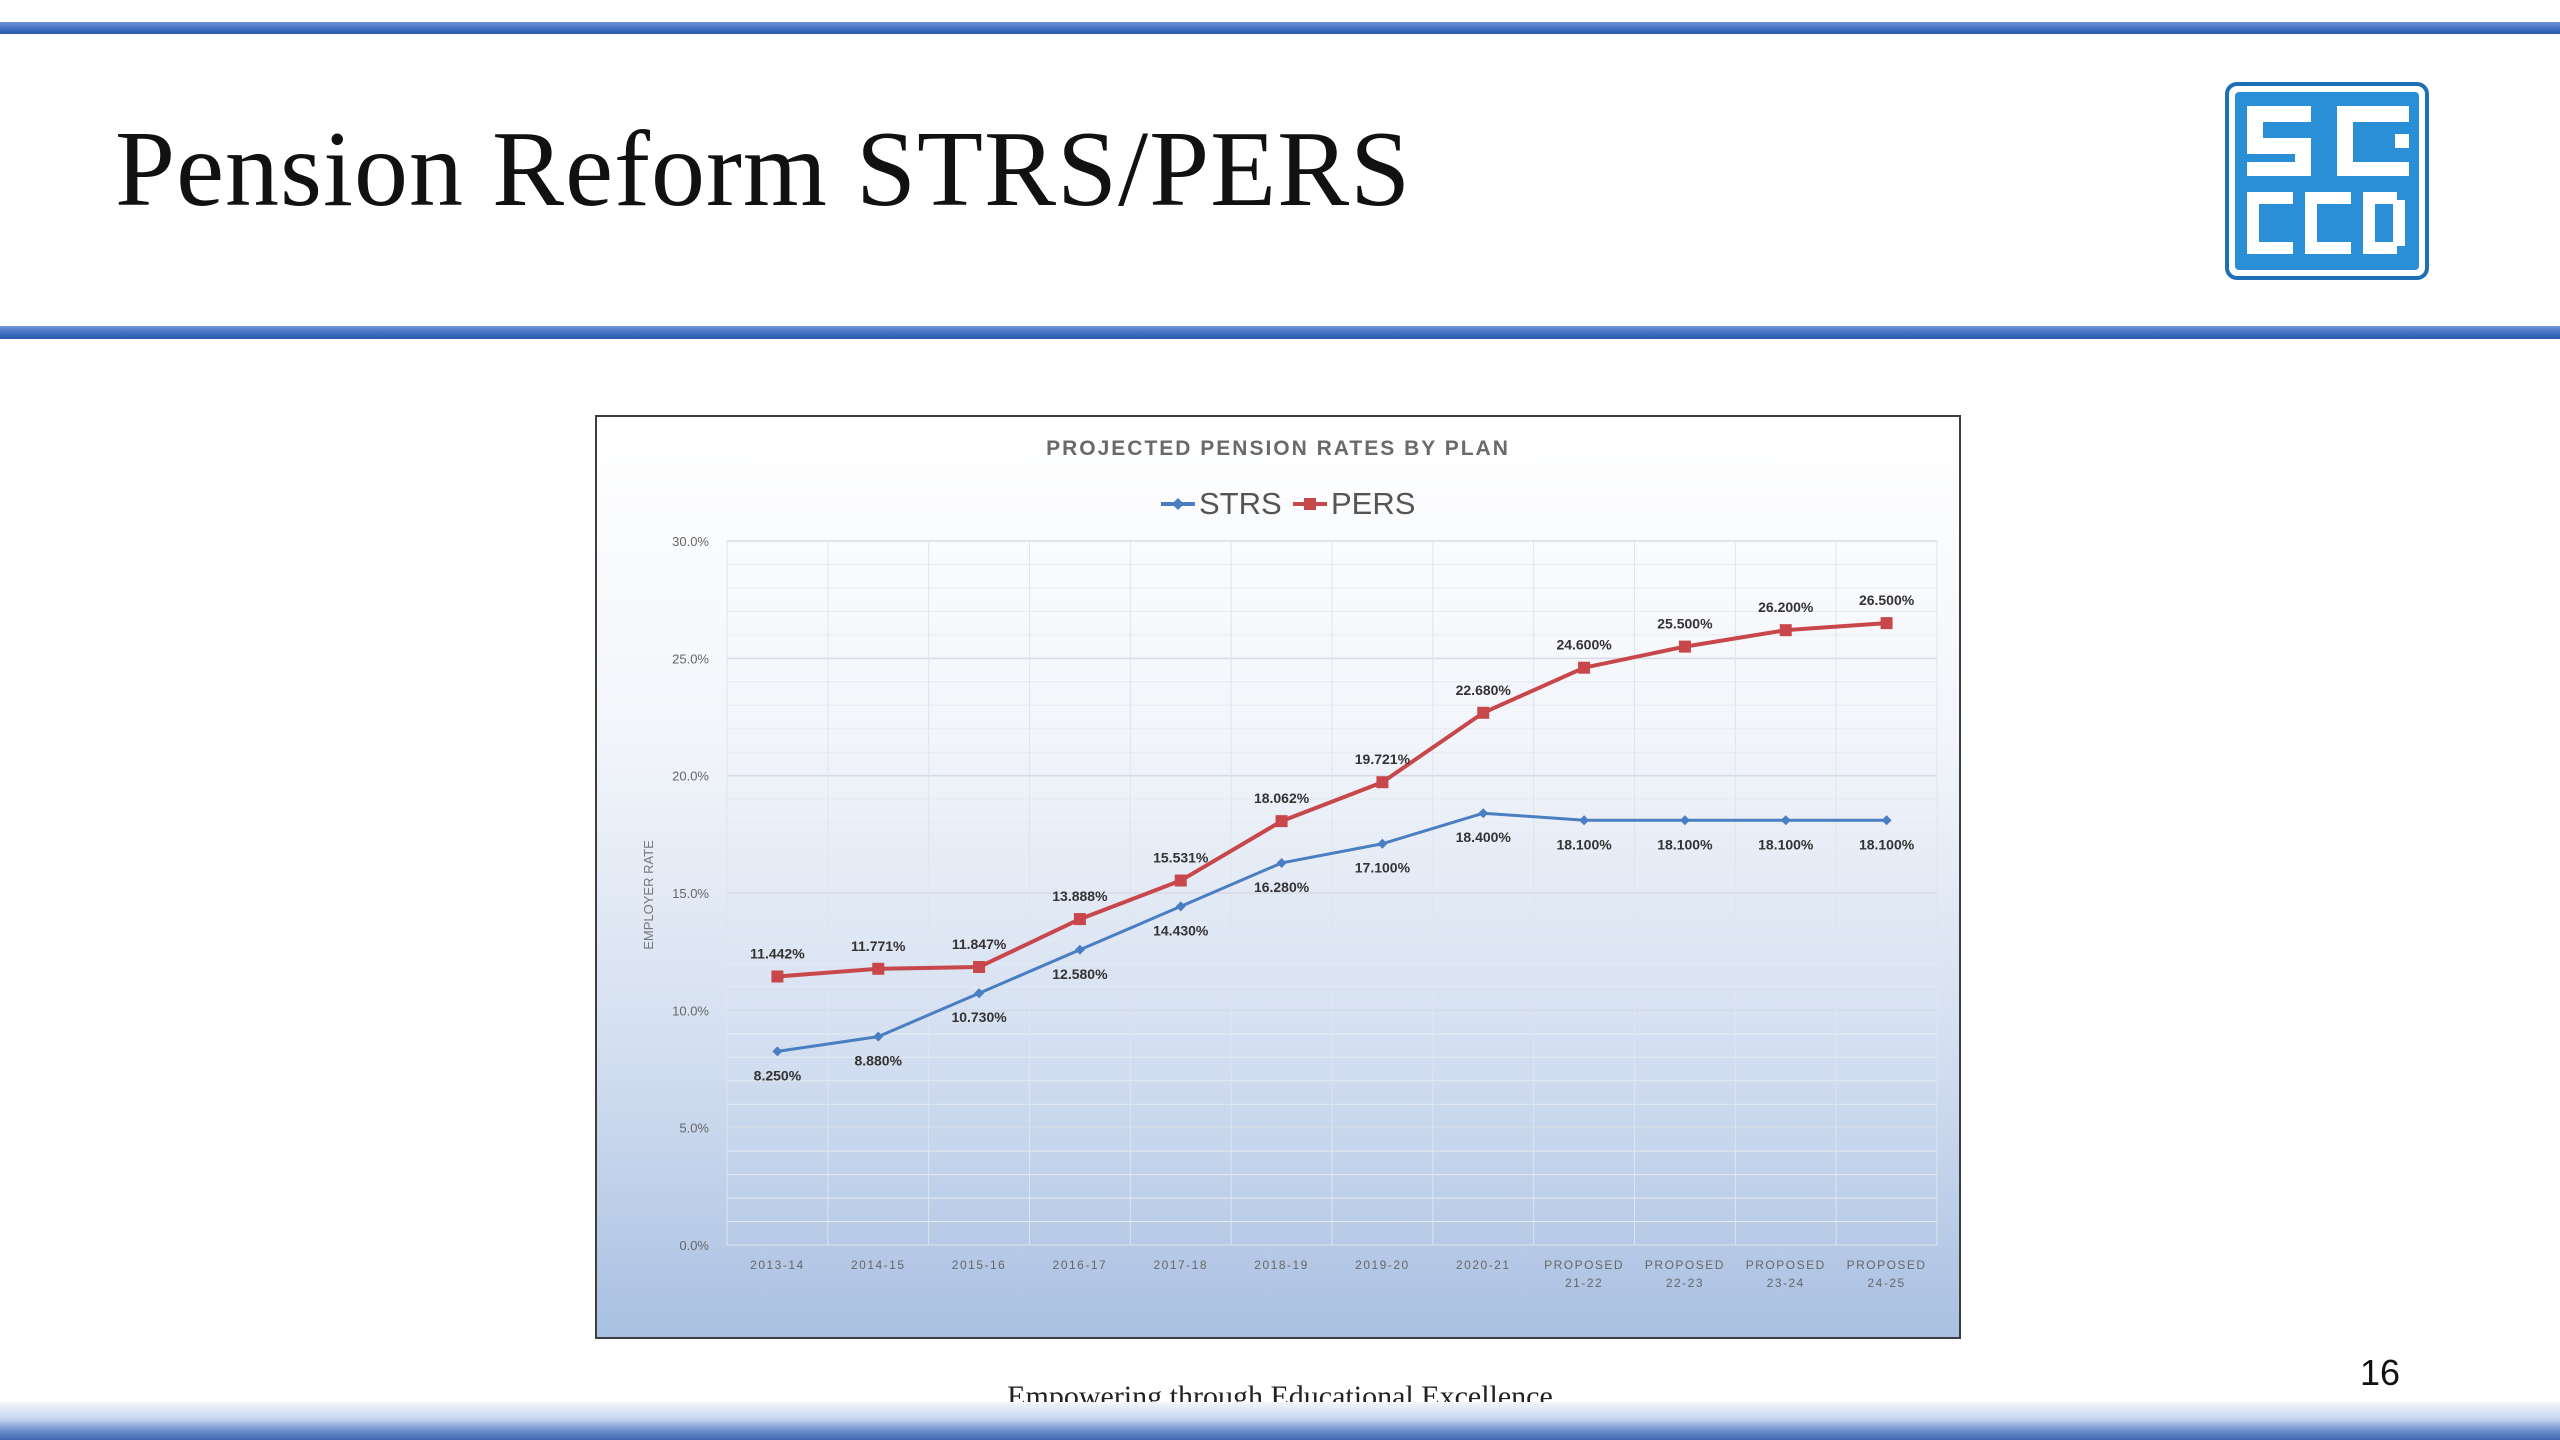 Image resolution: width=2560 pixels, height=1440 pixels. I want to click on x-tick-label: 2016-17, so click(1080, 1265).